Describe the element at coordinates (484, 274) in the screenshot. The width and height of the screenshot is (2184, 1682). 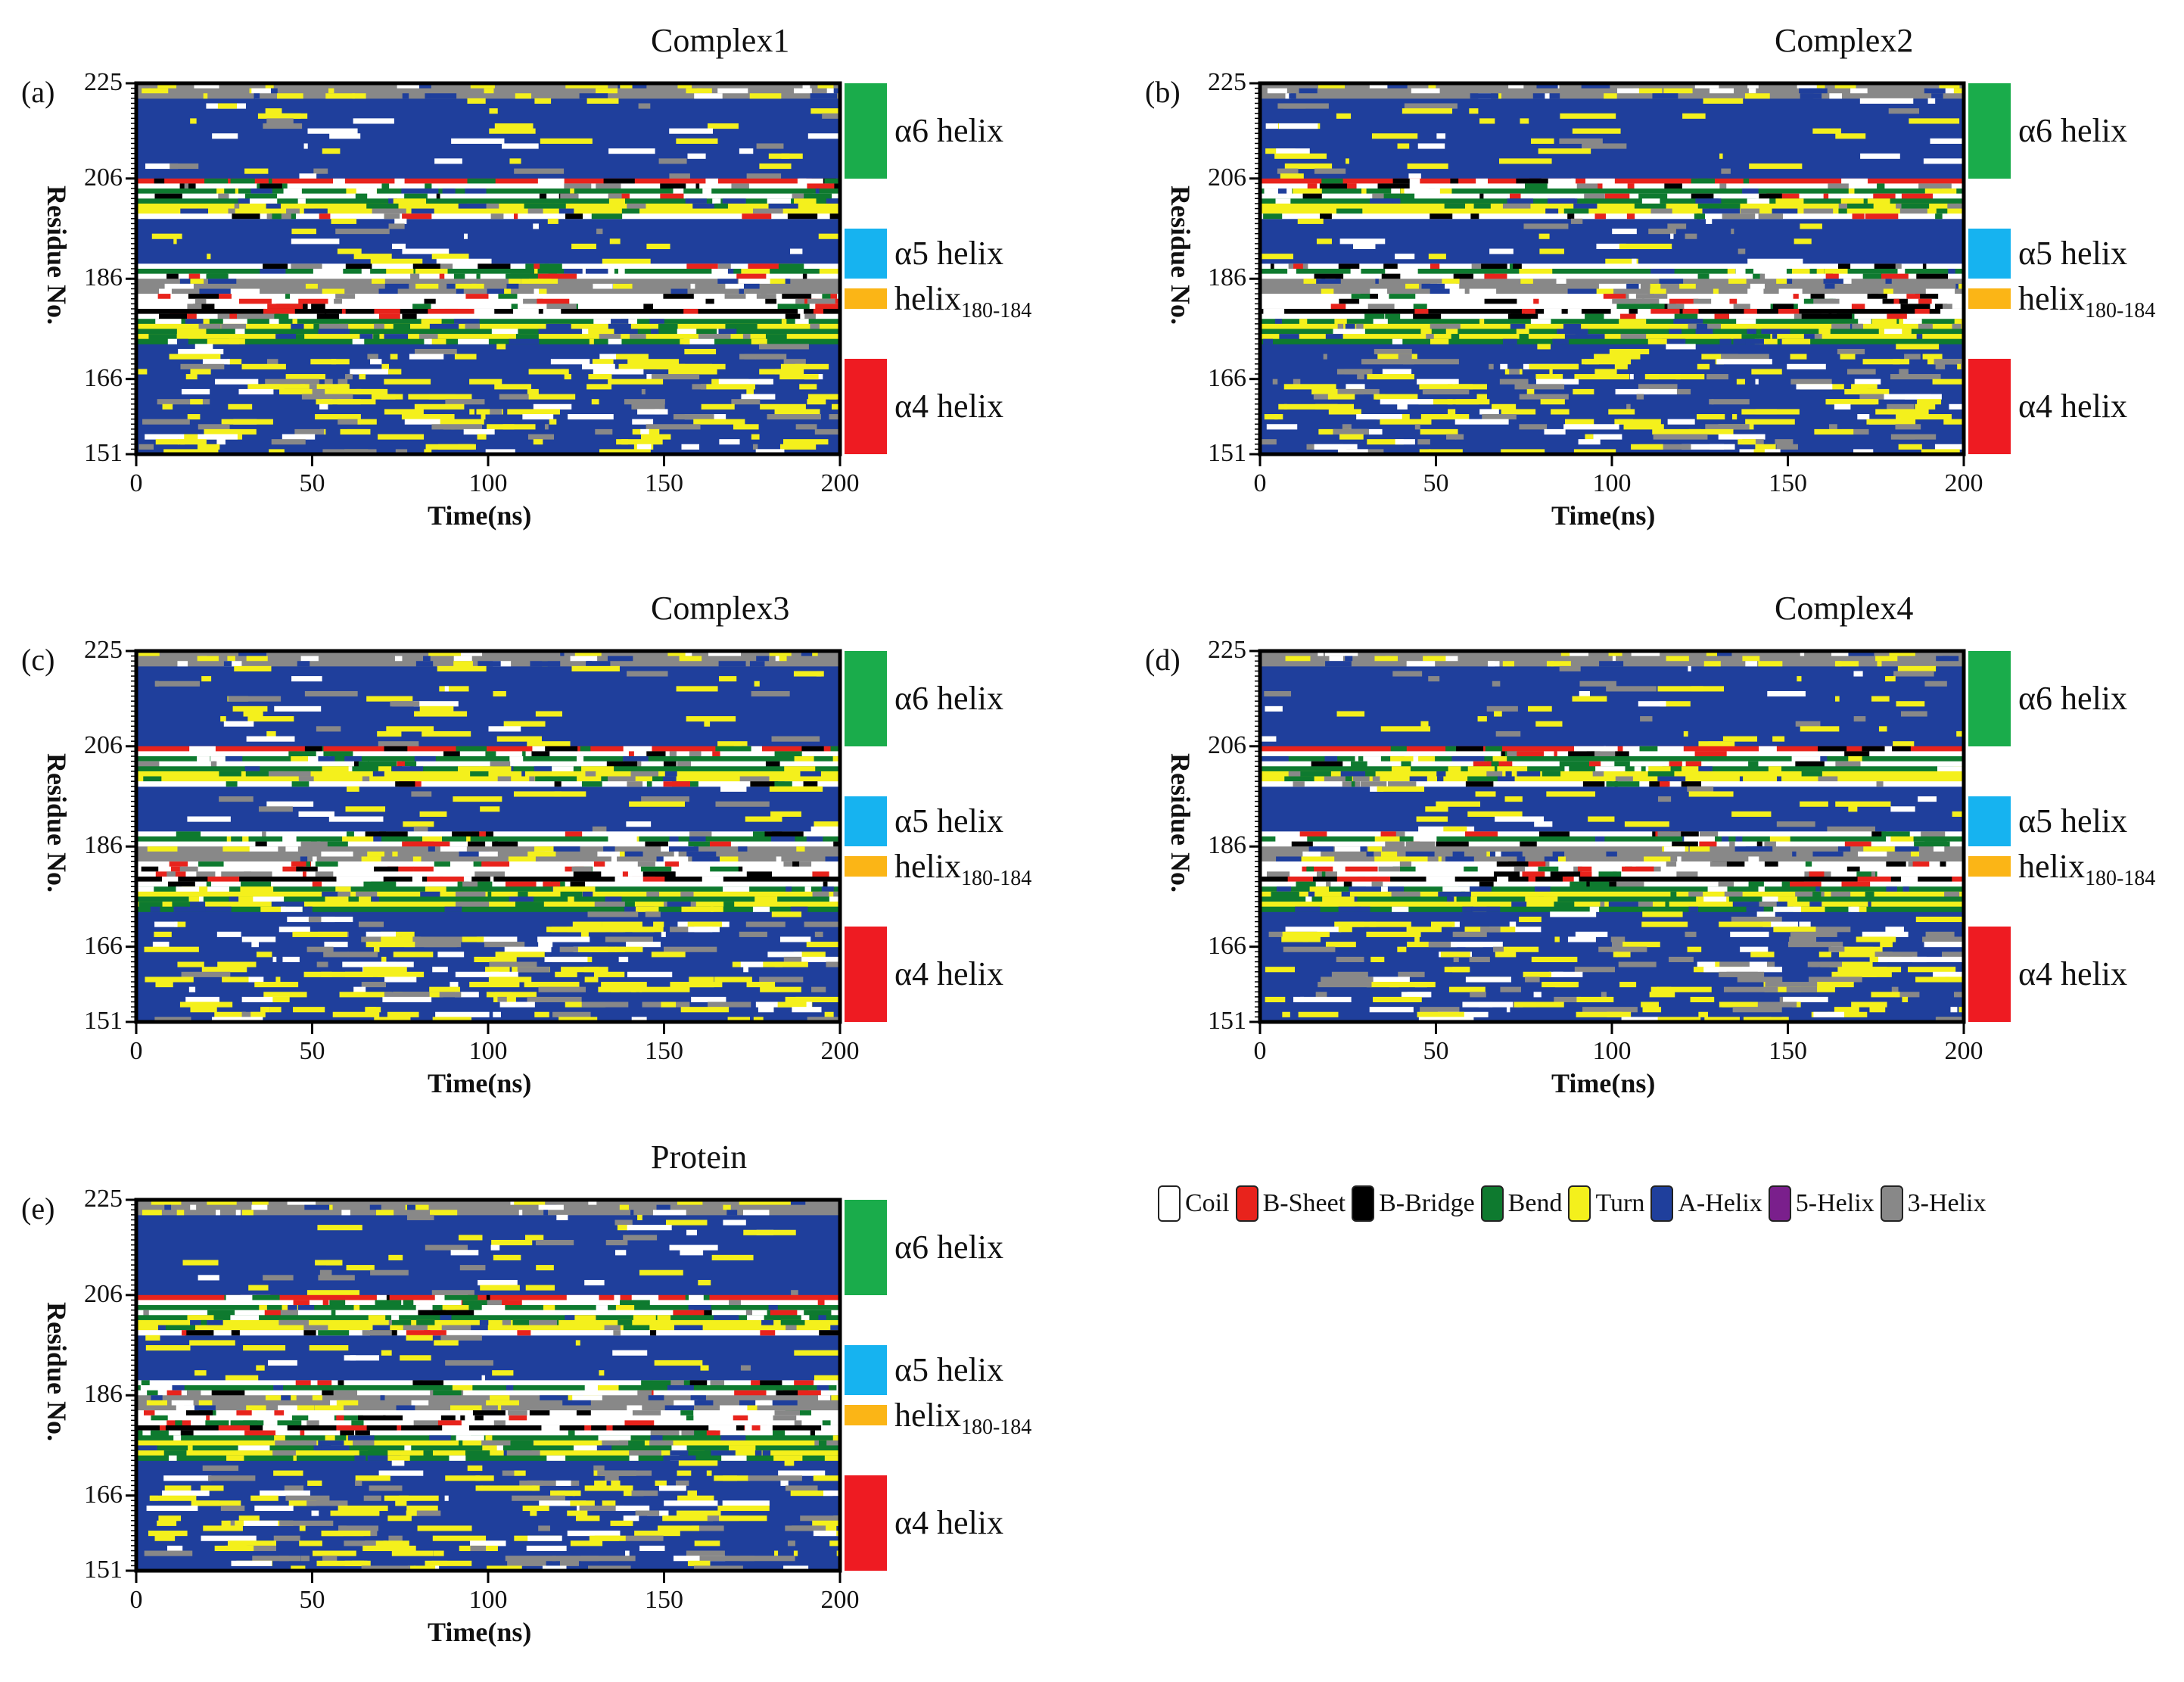
I see `heatmap-plot` at that location.